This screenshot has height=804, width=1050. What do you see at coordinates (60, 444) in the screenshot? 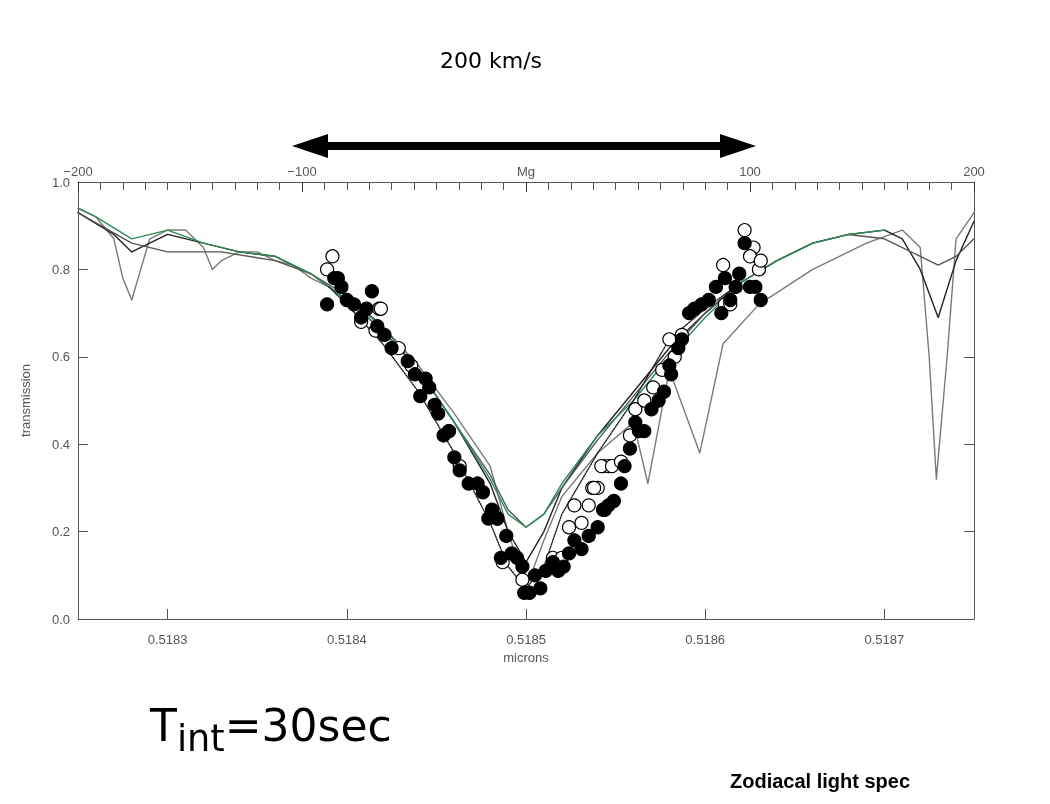
I see `y-tick-label: 0.4` at bounding box center [60, 444].